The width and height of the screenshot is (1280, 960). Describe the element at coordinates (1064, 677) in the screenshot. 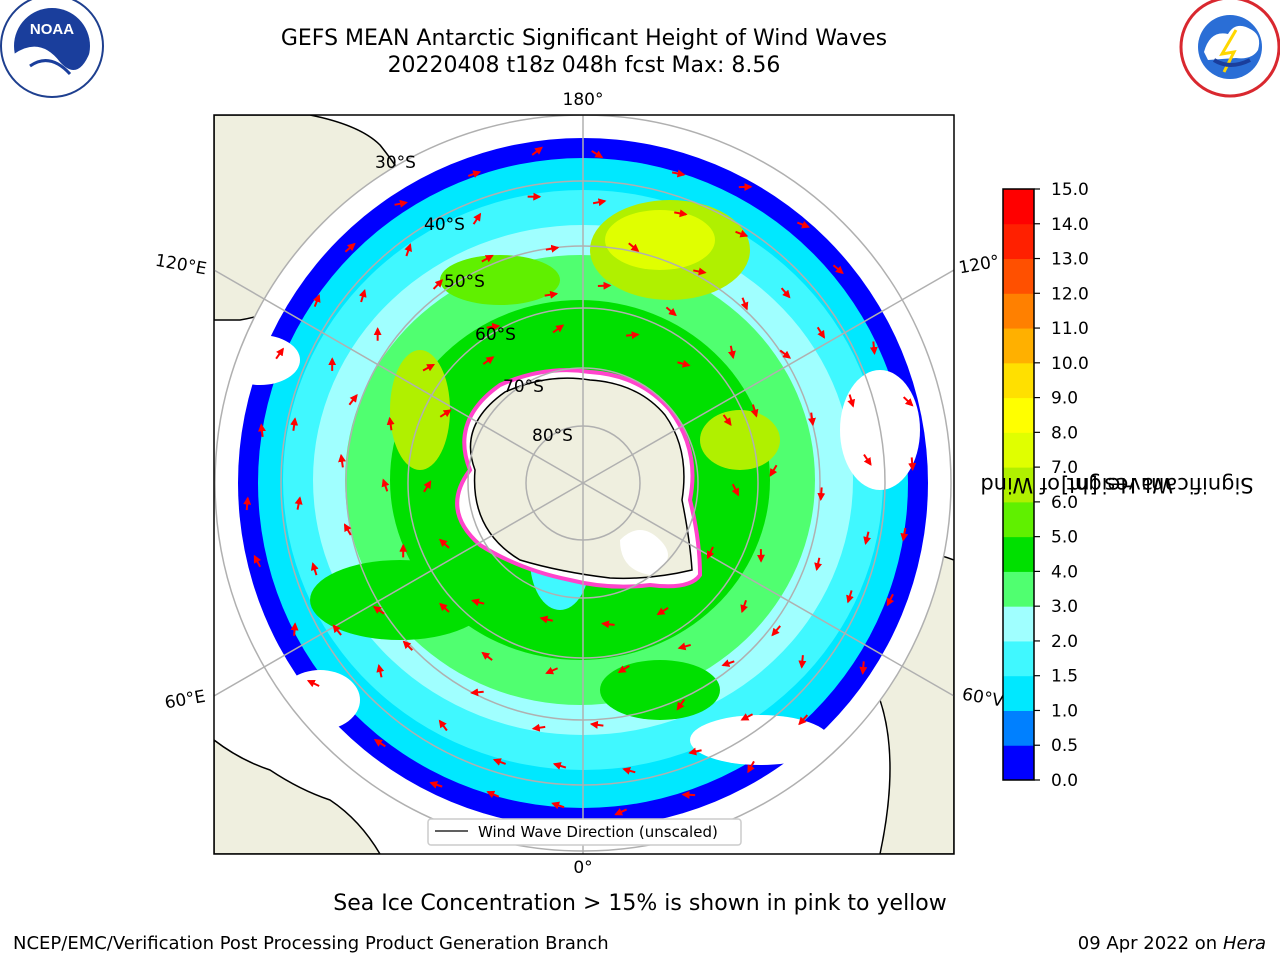

I see `colorbar-tick-label: 1.5` at that location.